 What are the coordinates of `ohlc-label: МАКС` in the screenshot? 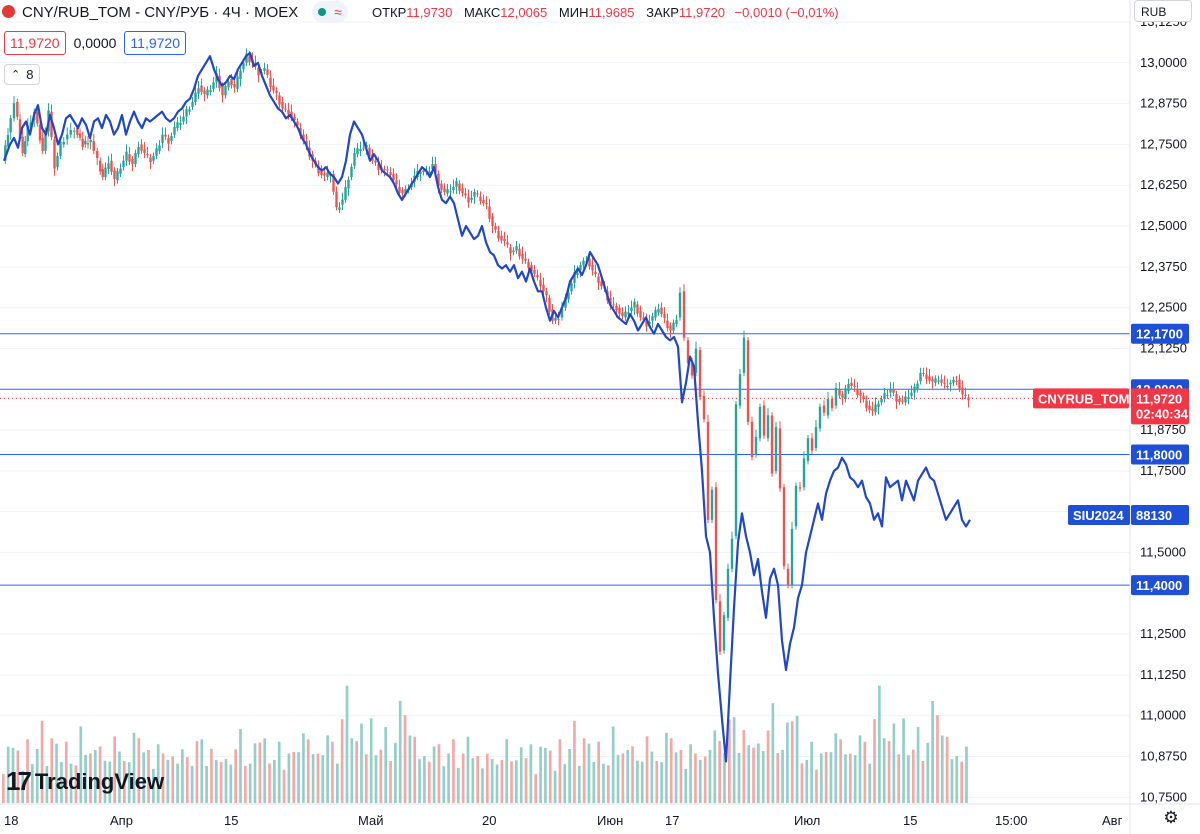 It's located at (482, 12).